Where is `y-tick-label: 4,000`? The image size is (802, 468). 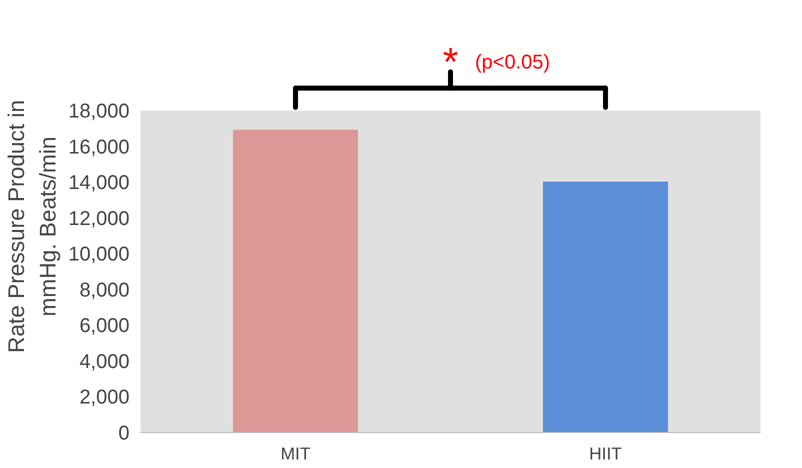 y-tick-label: 4,000 is located at coordinates (104, 361).